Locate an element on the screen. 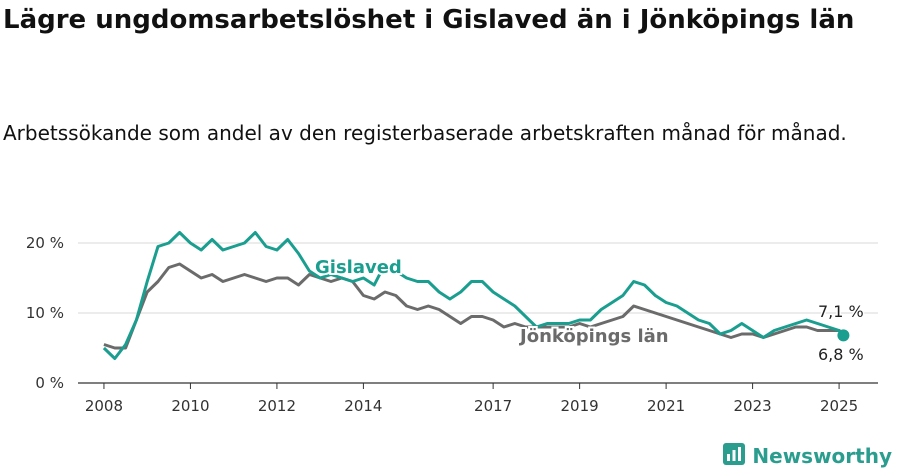  x-tick-label: 2017 is located at coordinates (493, 406).